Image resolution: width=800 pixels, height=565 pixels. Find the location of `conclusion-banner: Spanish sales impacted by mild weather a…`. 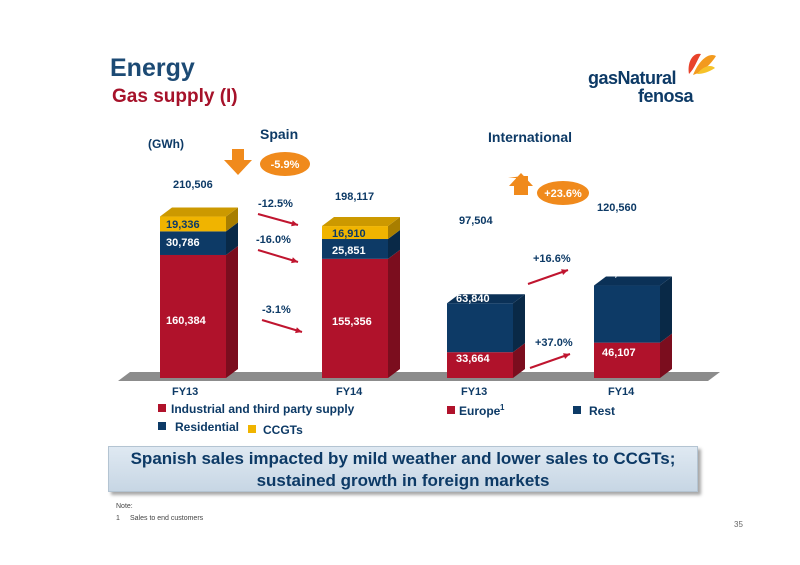

conclusion-banner: Spanish sales impacted by mild weather a… is located at coordinates (403, 469).